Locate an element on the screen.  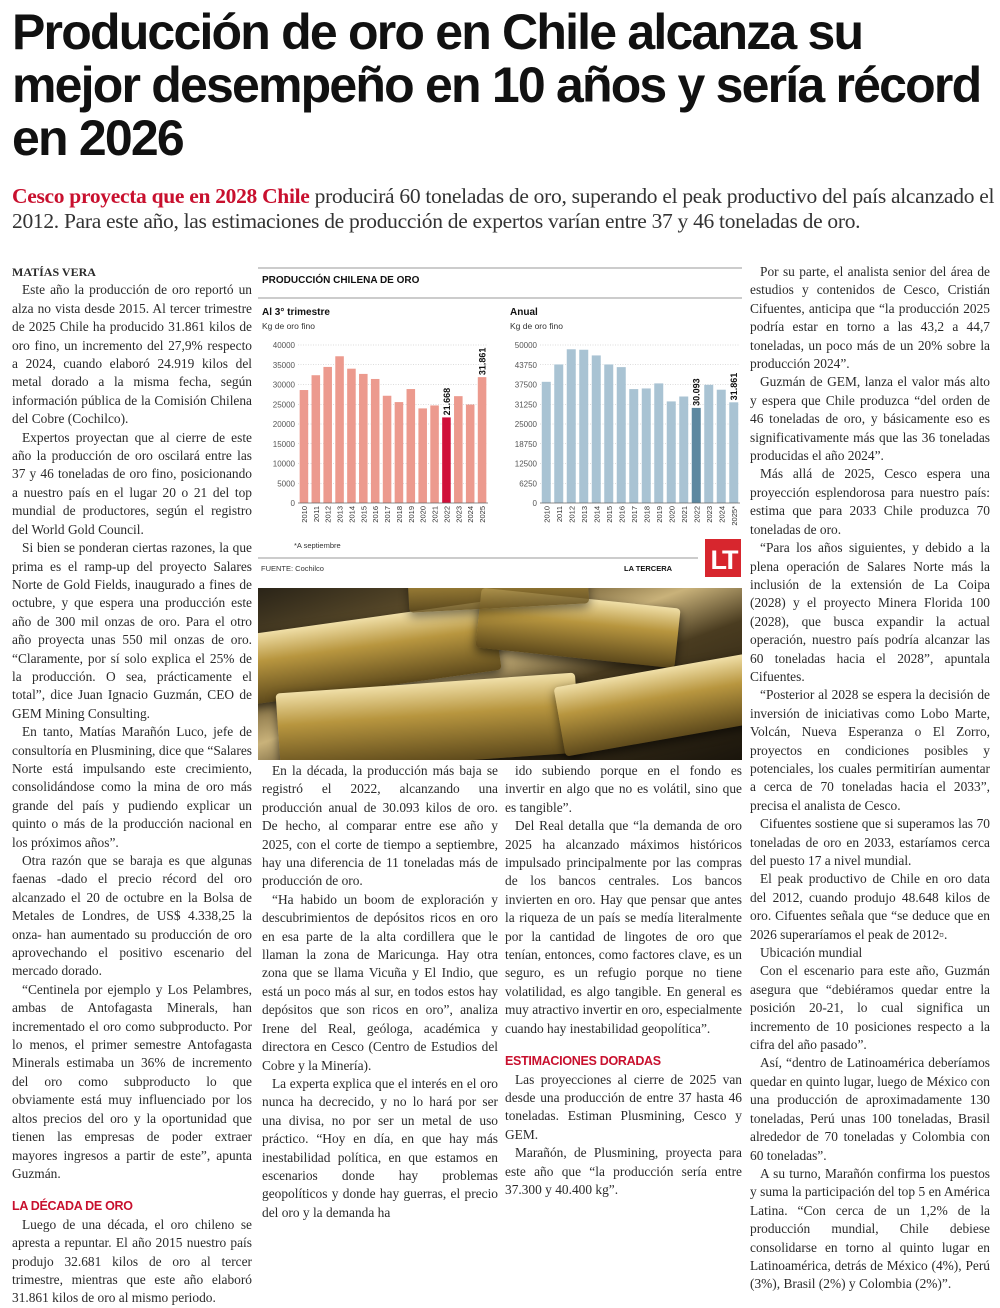
infographic-title: PRODUCCIÓN CHILENA DE ORO is located at coordinates (341, 279).